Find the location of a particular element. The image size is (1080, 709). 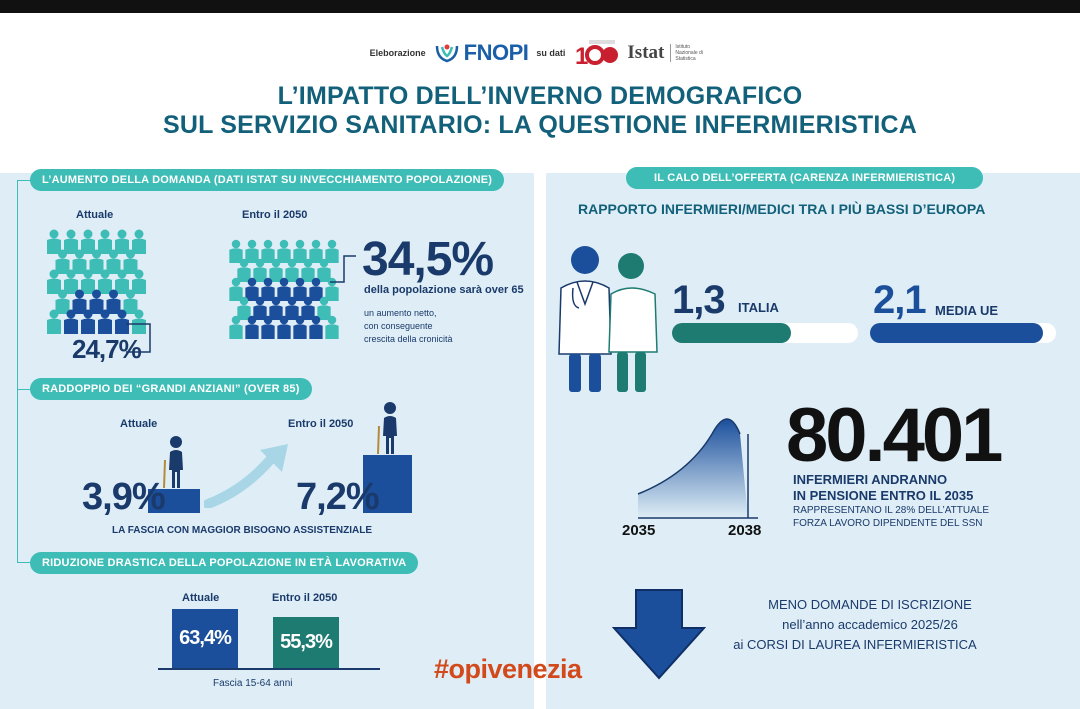

tree-connector is located at coordinates (17, 371).